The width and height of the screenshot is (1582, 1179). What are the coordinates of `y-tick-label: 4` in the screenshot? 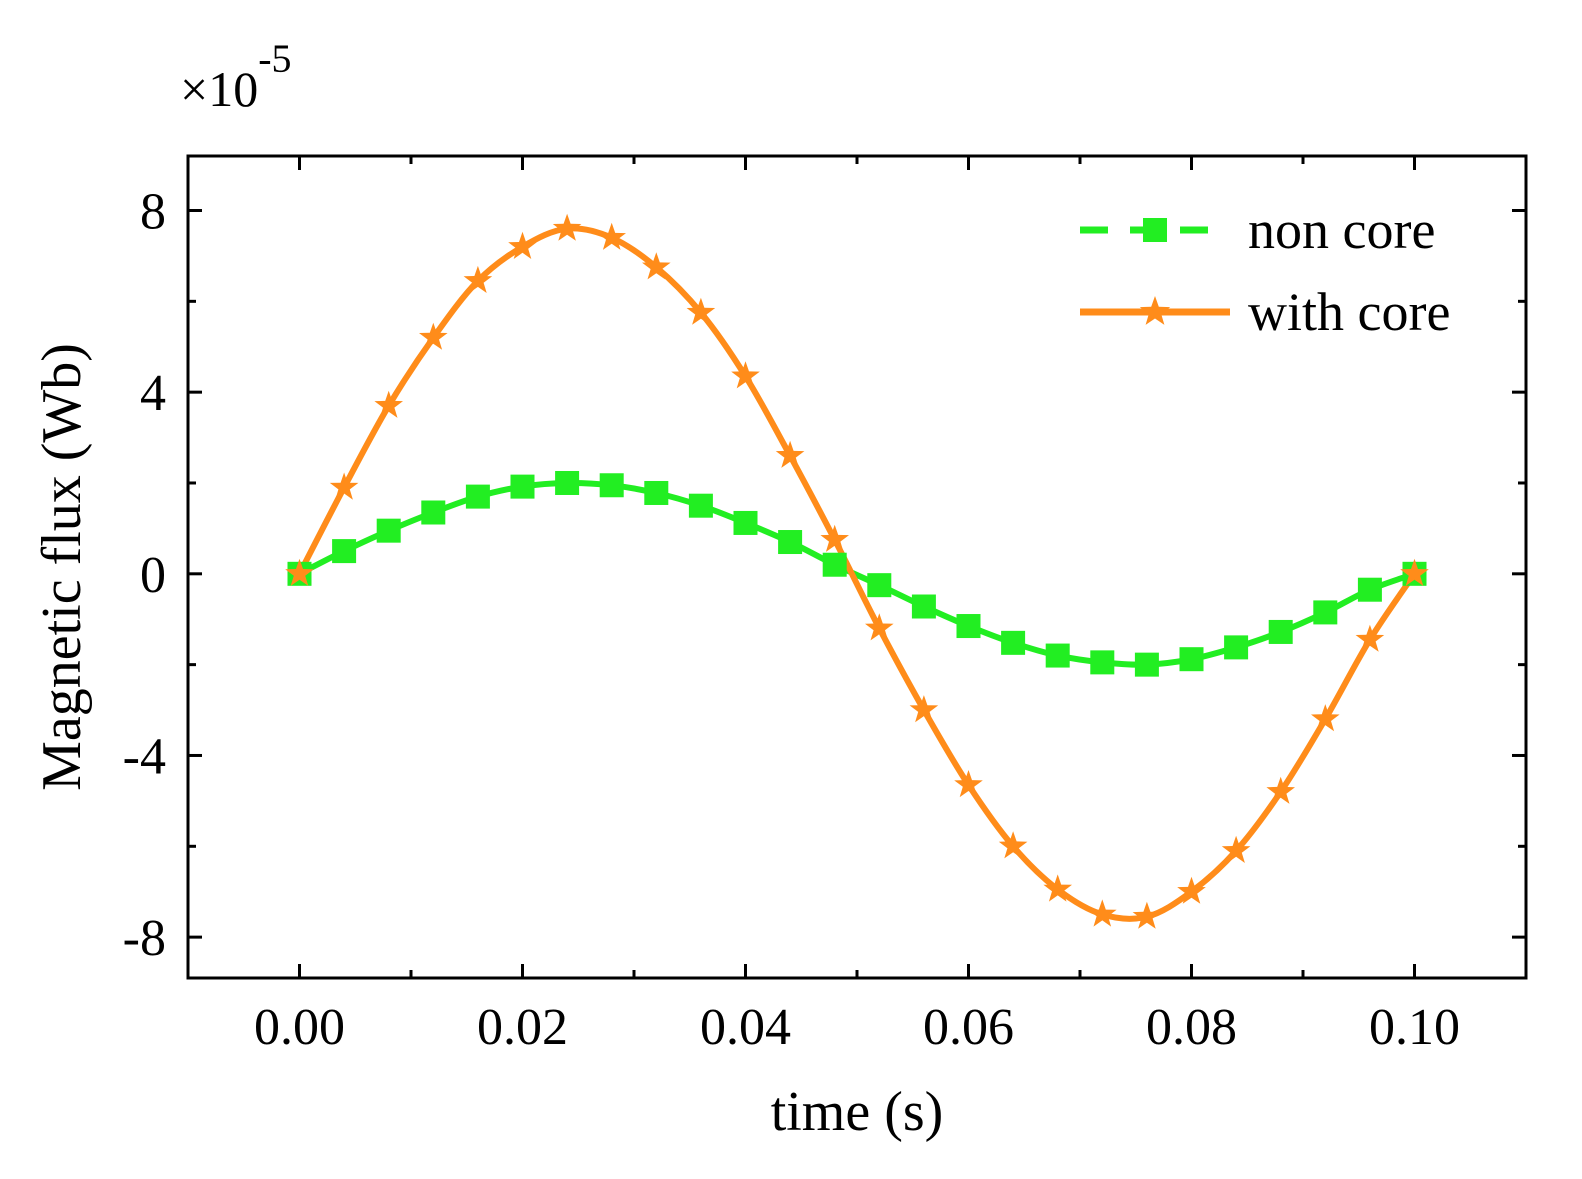 It's located at (153, 393).